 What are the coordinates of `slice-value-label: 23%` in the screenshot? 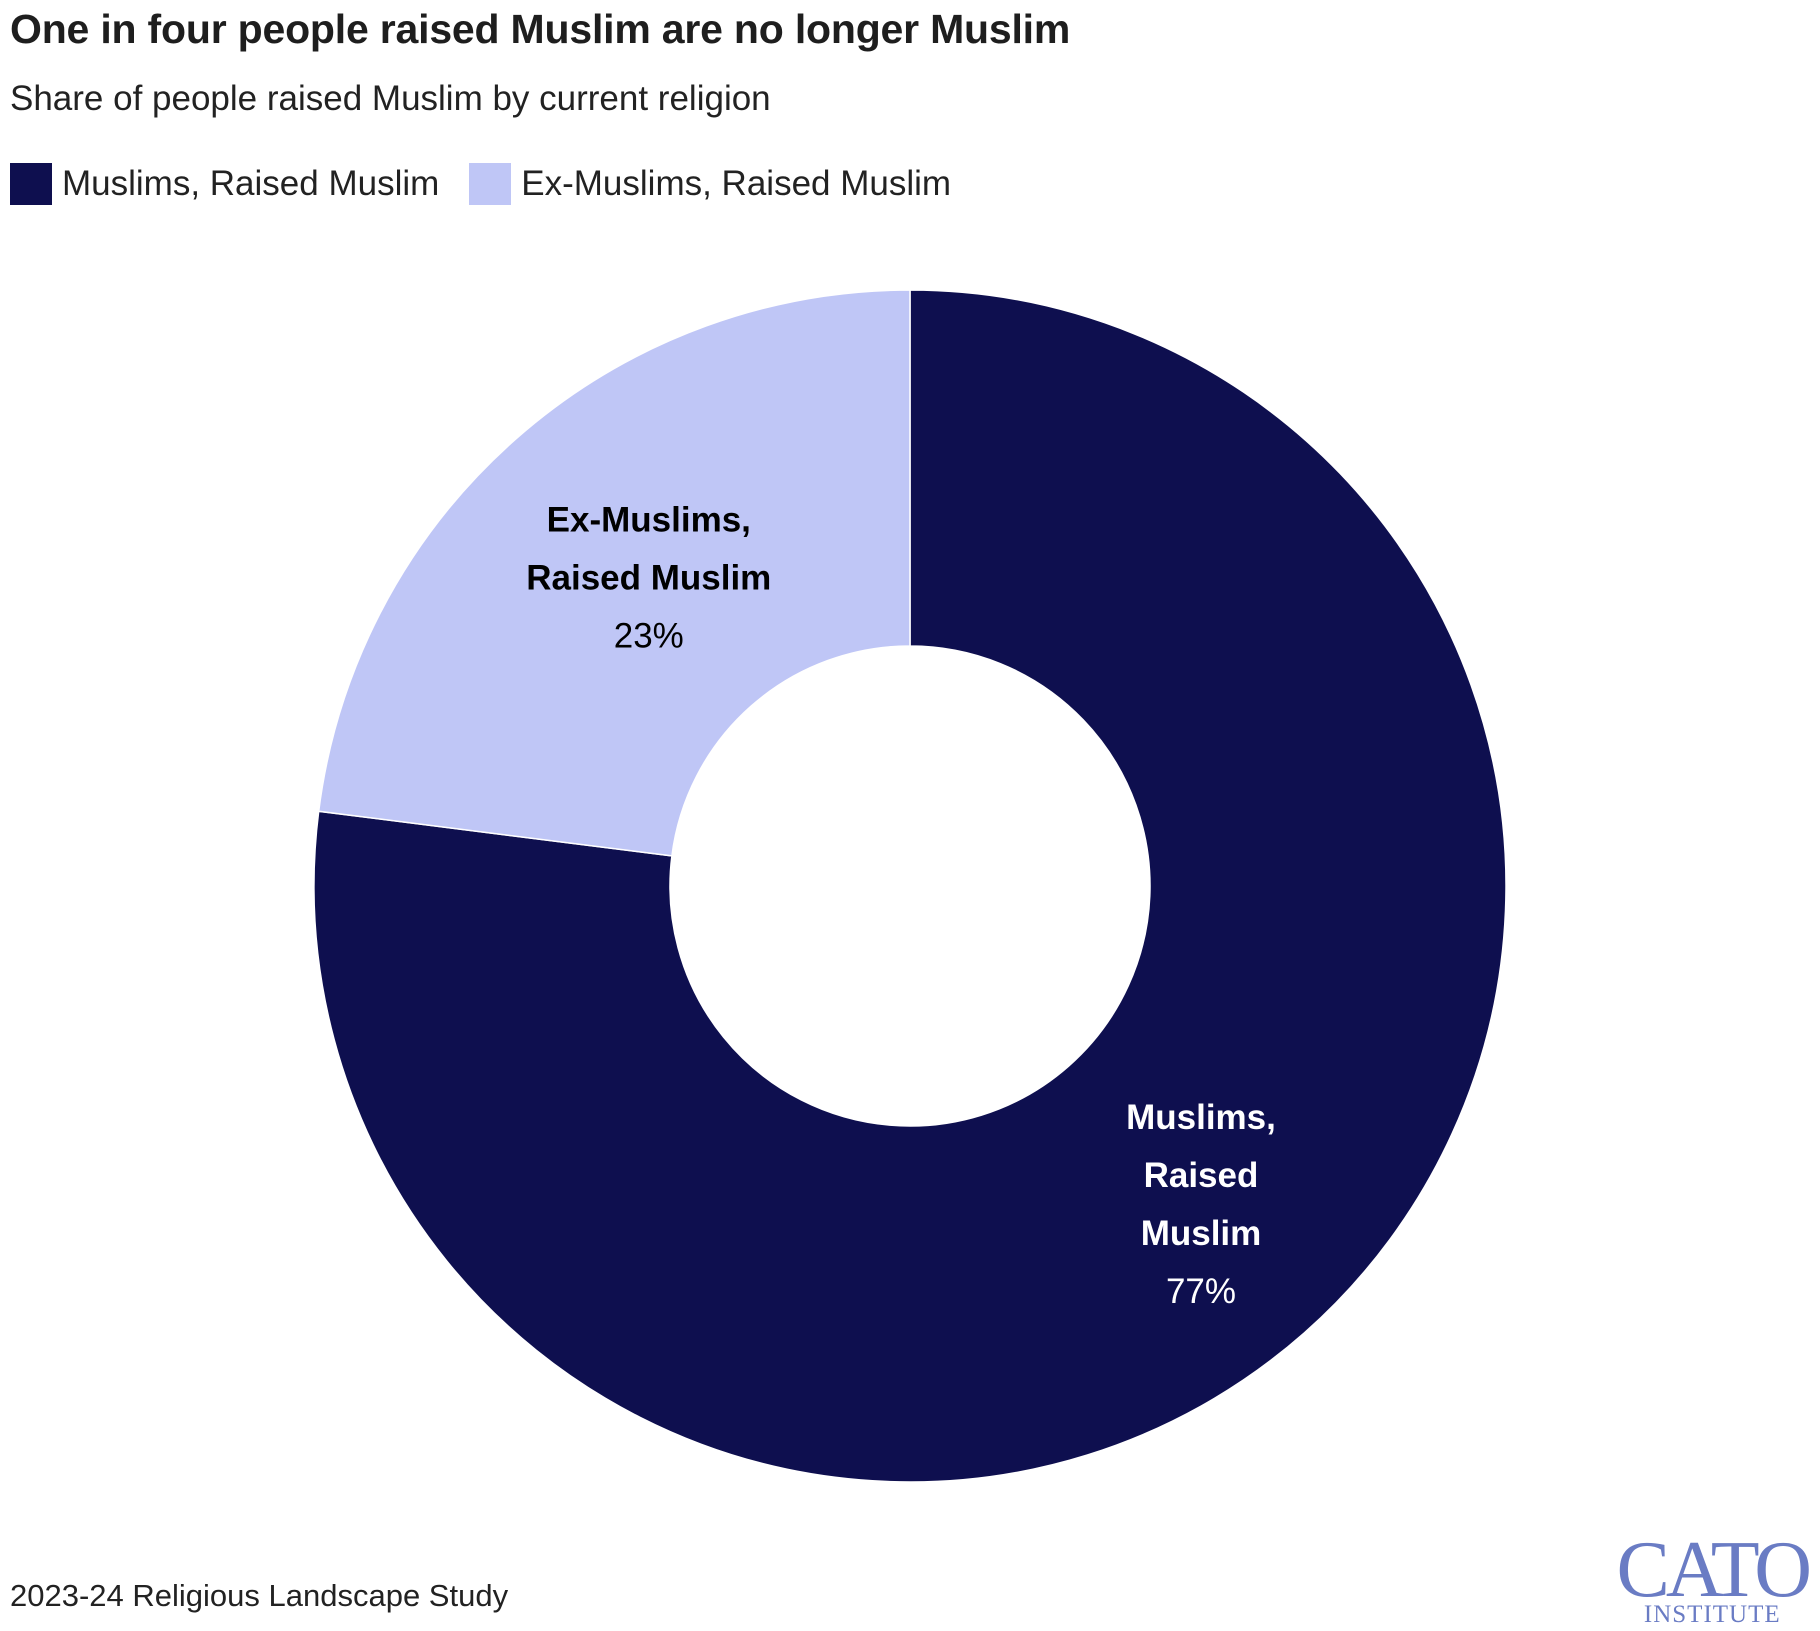 It's located at (649, 636).